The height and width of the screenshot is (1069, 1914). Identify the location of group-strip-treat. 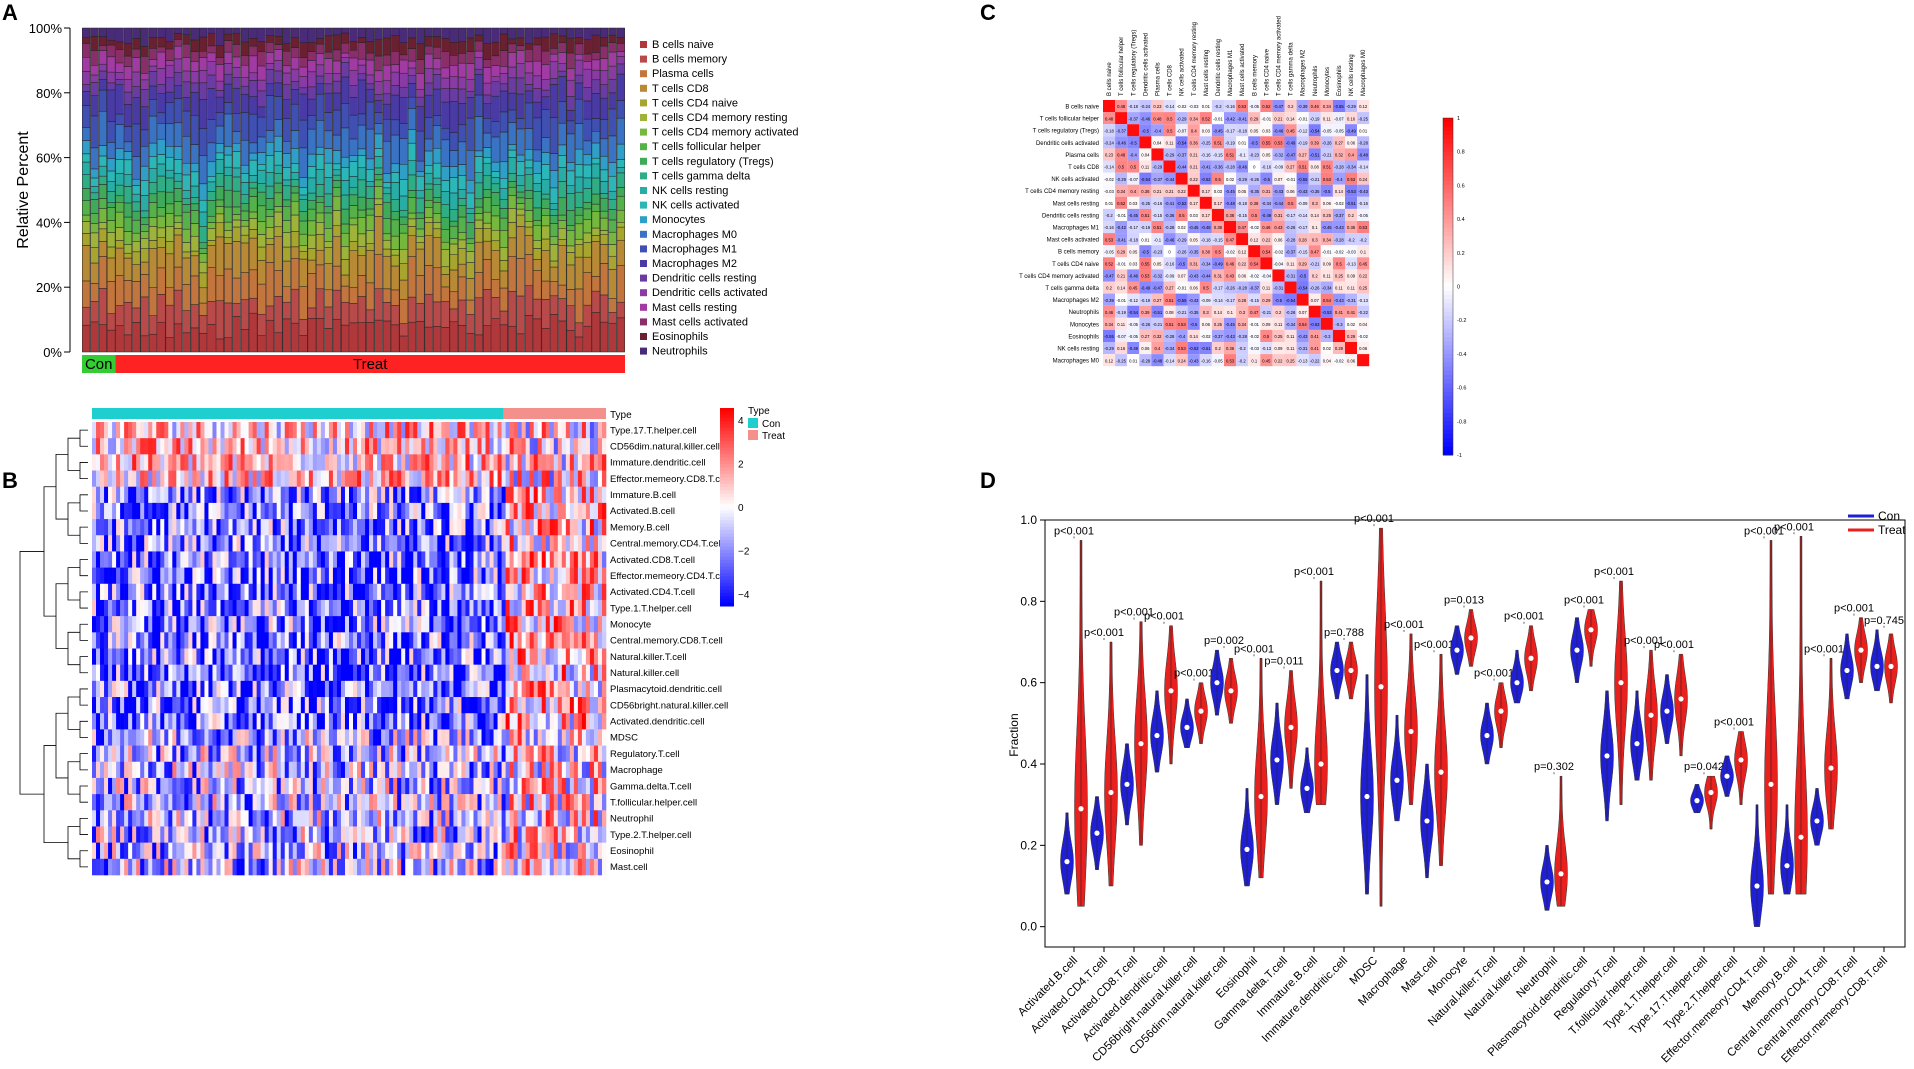
(370, 364).